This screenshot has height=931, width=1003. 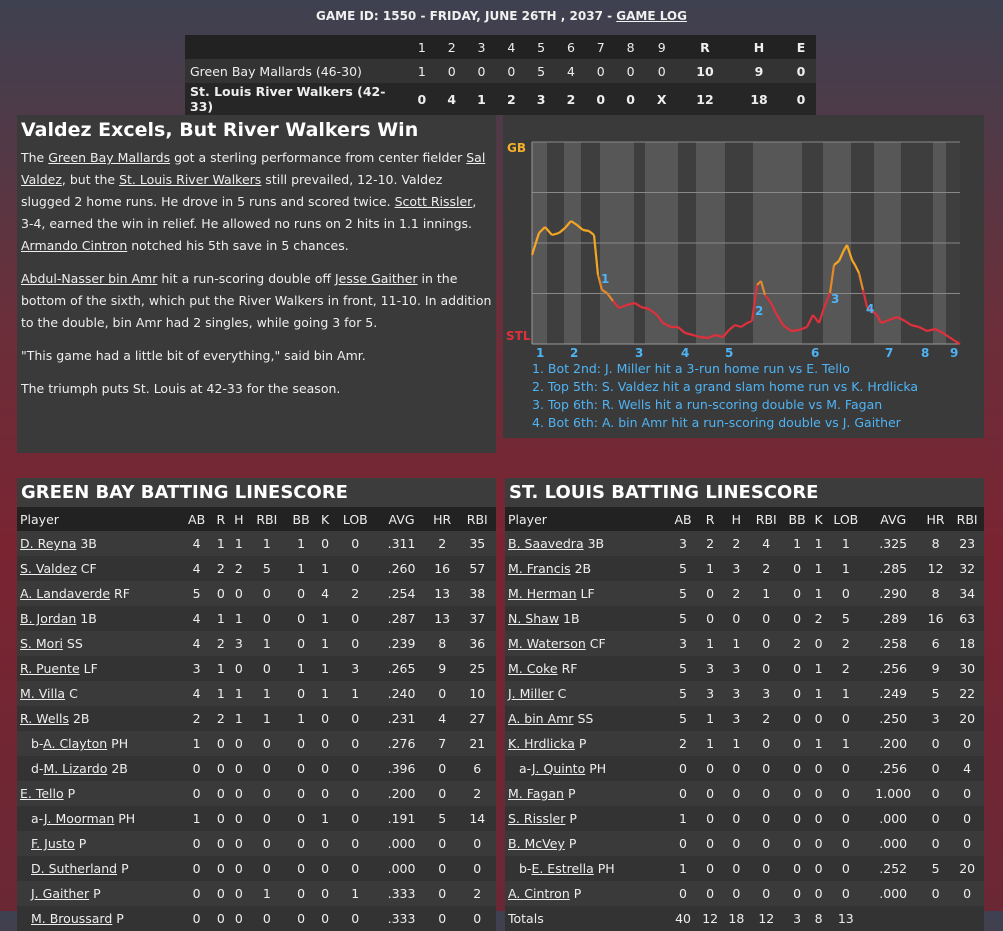 What do you see at coordinates (79, 818) in the screenshot?
I see `player-name-link: J. Moorman` at bounding box center [79, 818].